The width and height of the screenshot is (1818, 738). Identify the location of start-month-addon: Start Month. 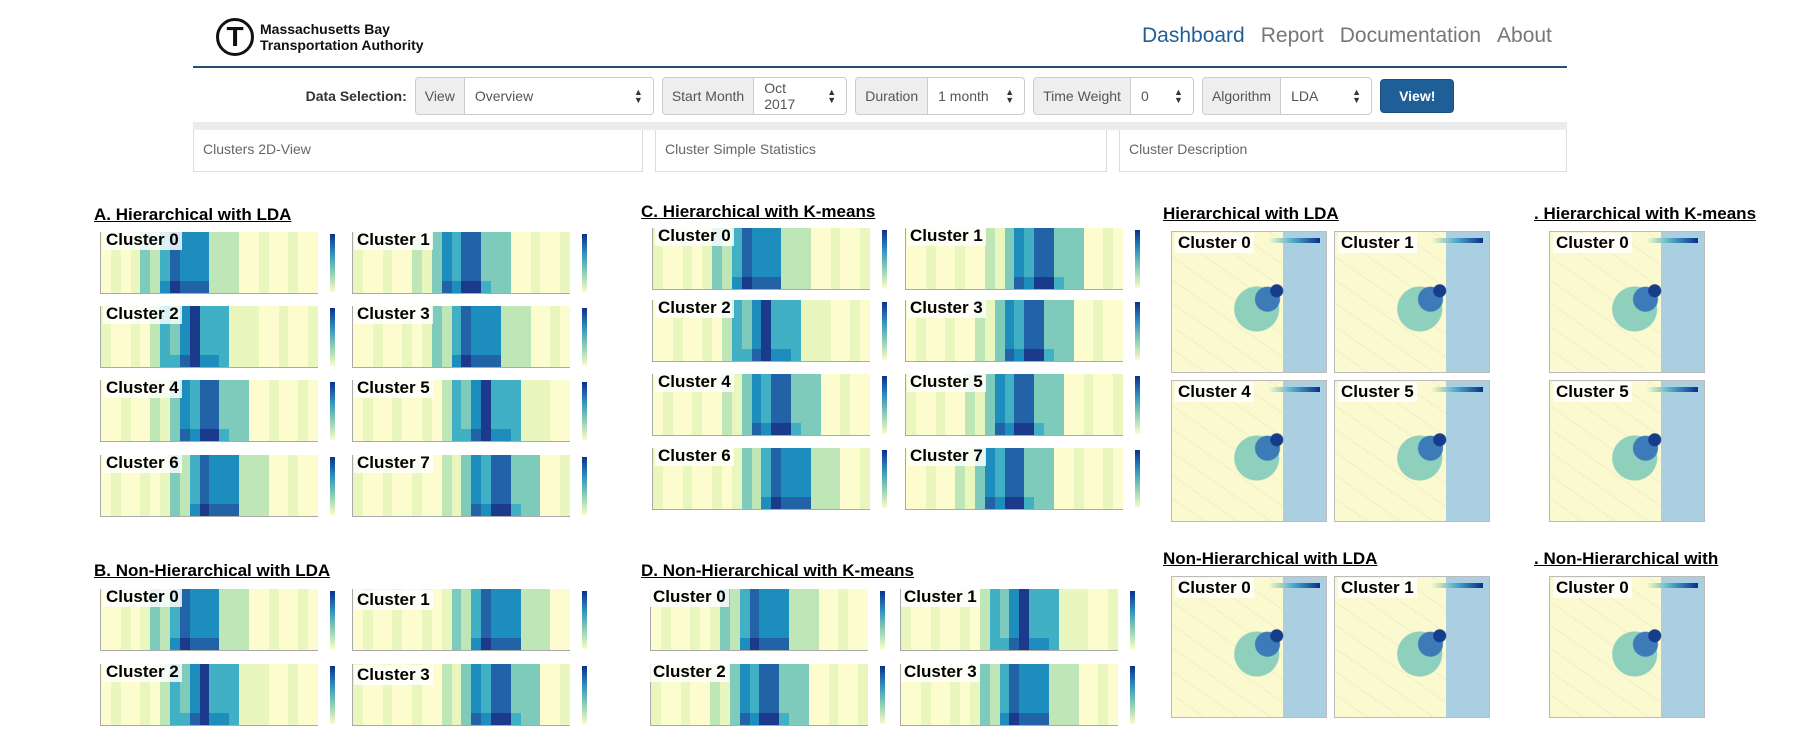
(707, 96).